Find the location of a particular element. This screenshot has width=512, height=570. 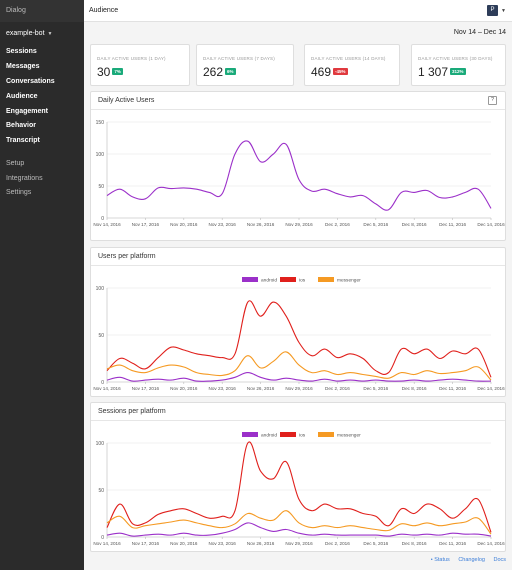

help-button: ? is located at coordinates (492, 100).